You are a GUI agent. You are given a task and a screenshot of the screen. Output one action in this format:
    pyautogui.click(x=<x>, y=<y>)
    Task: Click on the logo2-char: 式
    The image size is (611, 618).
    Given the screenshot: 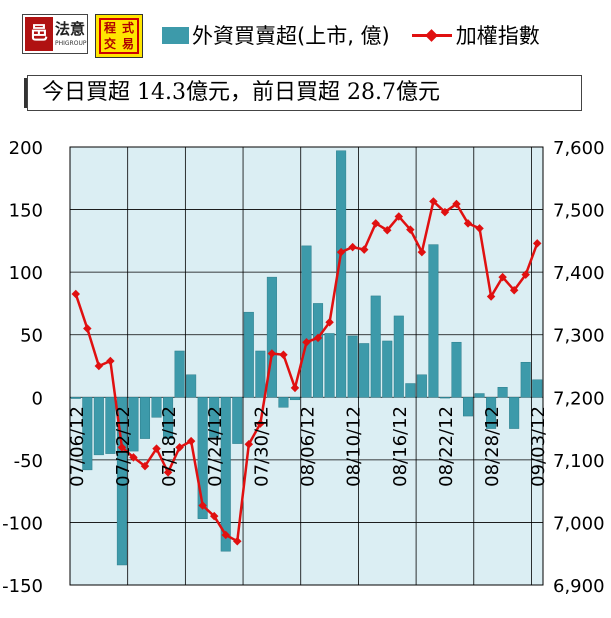 What is the action you would take?
    pyautogui.click(x=127, y=28)
    